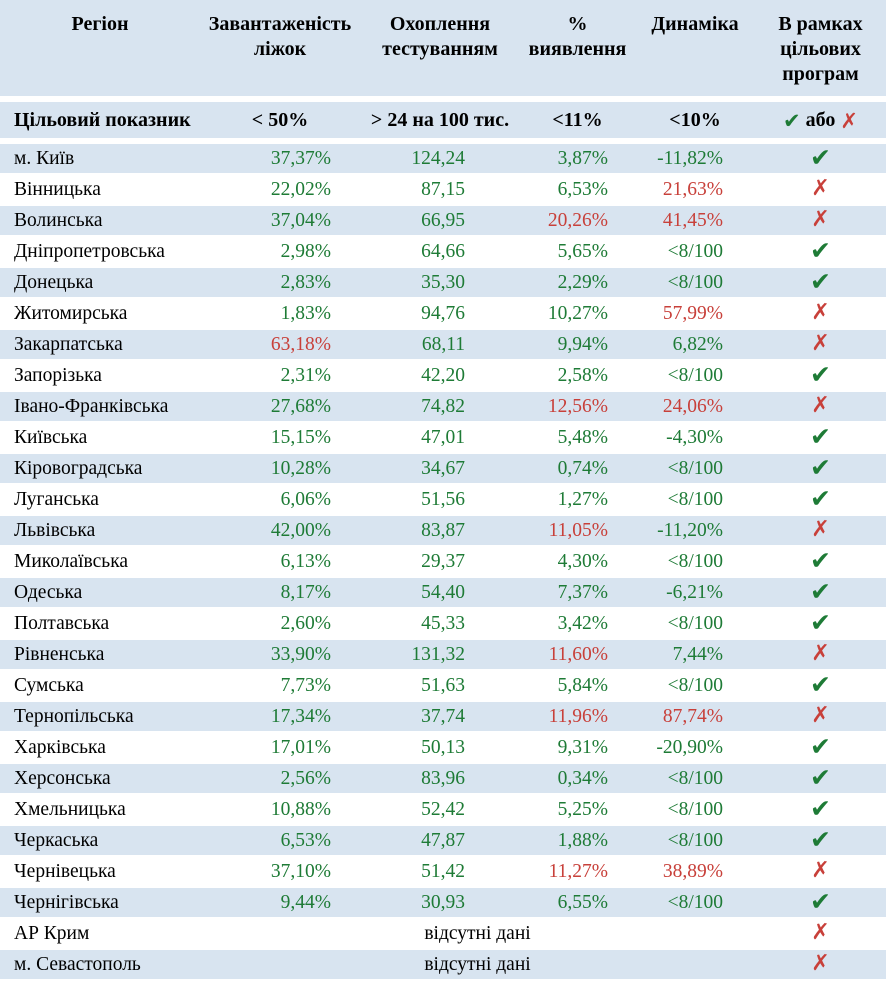  I want to click on region-cell: Чернігівська, so click(100, 902).